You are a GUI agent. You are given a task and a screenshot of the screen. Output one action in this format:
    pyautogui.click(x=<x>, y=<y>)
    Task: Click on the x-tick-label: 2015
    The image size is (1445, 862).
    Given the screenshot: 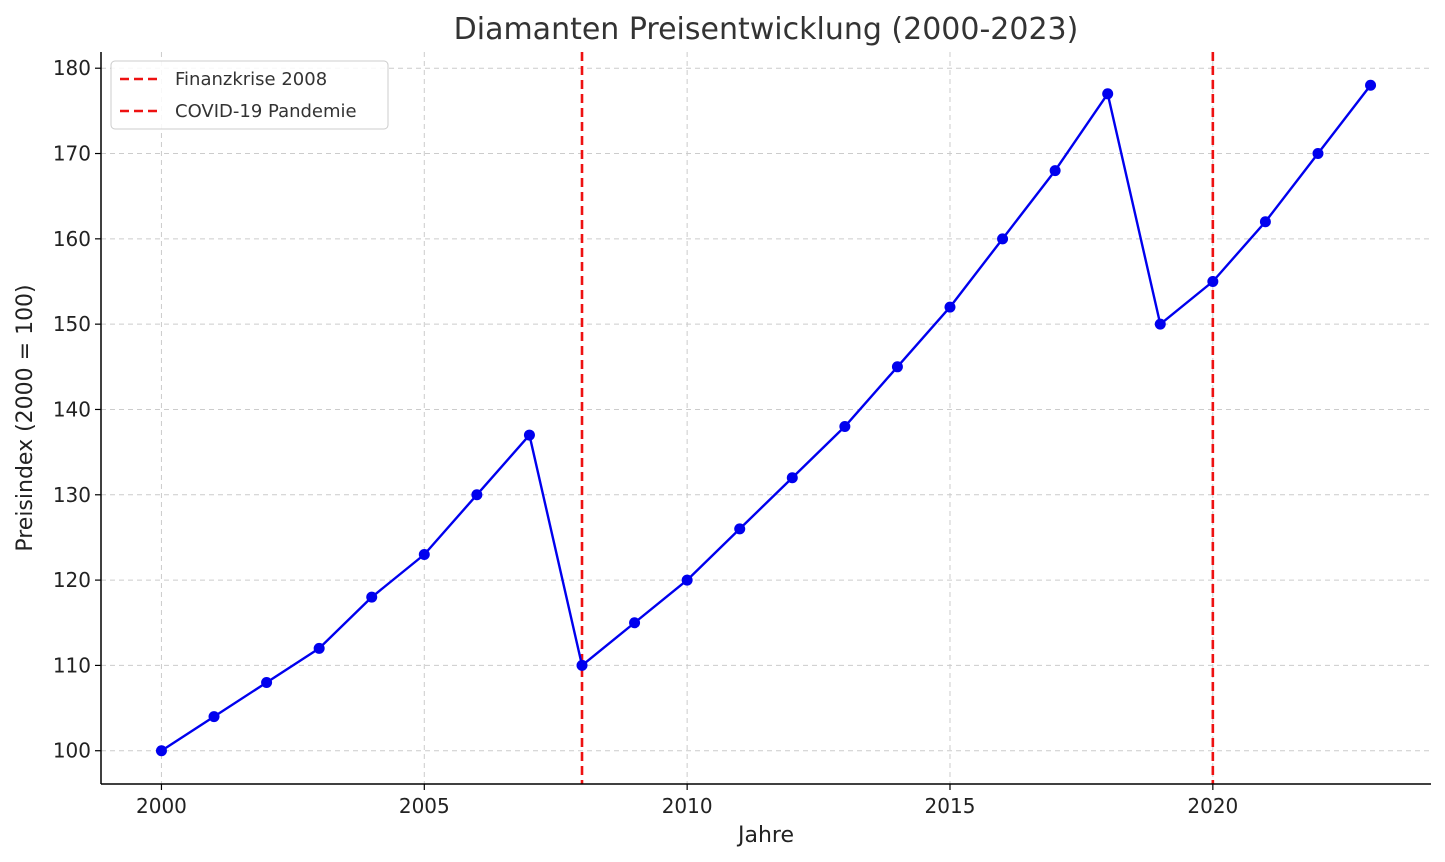 What is the action you would take?
    pyautogui.click(x=950, y=806)
    